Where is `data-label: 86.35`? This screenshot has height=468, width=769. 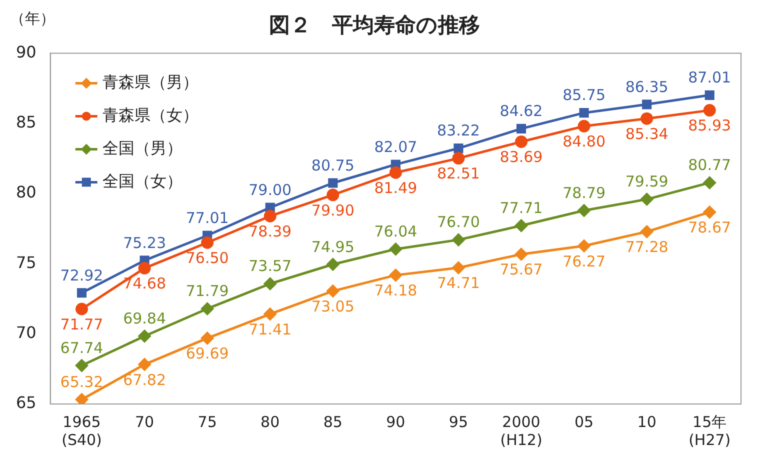 data-label: 86.35 is located at coordinates (646, 87).